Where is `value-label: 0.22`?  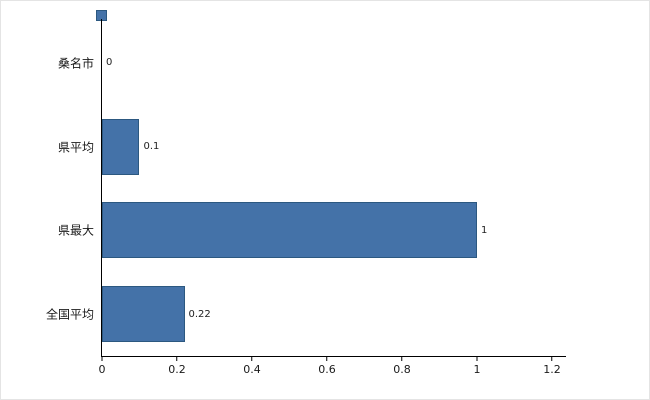 value-label: 0.22 is located at coordinates (199, 314).